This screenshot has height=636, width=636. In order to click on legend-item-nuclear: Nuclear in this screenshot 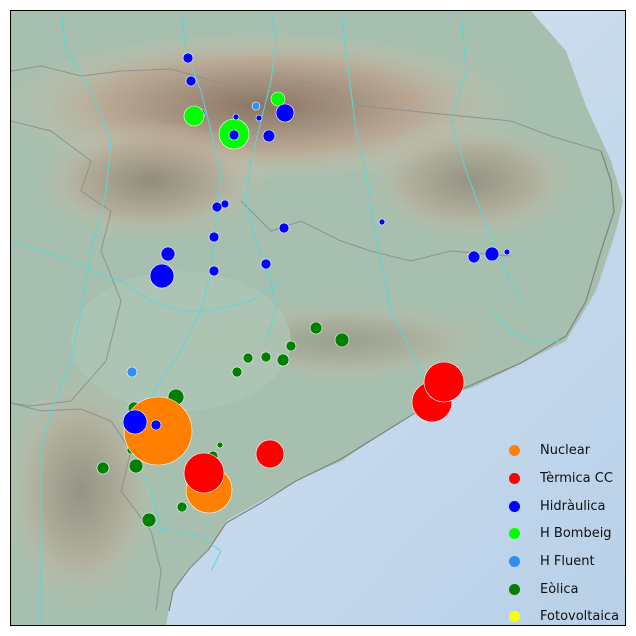, I will do `click(564, 451)`.